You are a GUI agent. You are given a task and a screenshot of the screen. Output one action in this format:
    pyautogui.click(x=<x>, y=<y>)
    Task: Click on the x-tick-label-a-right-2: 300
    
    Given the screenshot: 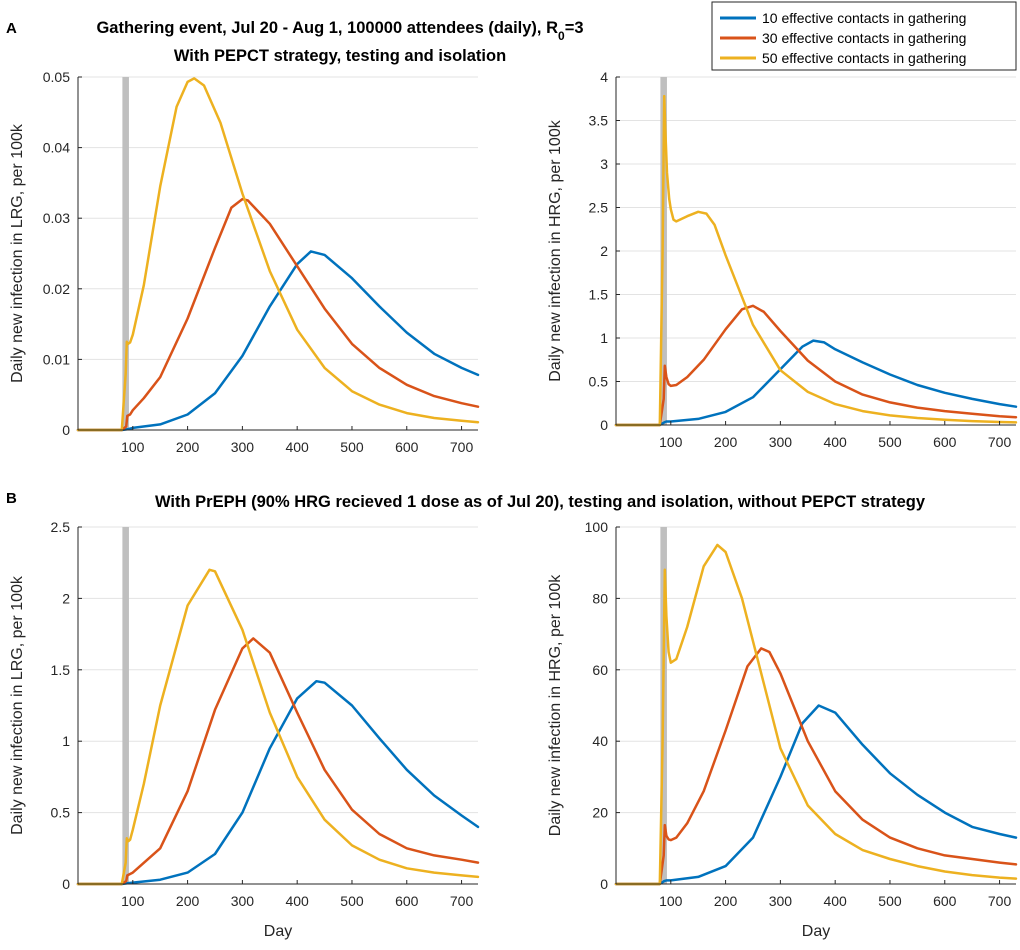 What is the action you would take?
    pyautogui.click(x=781, y=442)
    